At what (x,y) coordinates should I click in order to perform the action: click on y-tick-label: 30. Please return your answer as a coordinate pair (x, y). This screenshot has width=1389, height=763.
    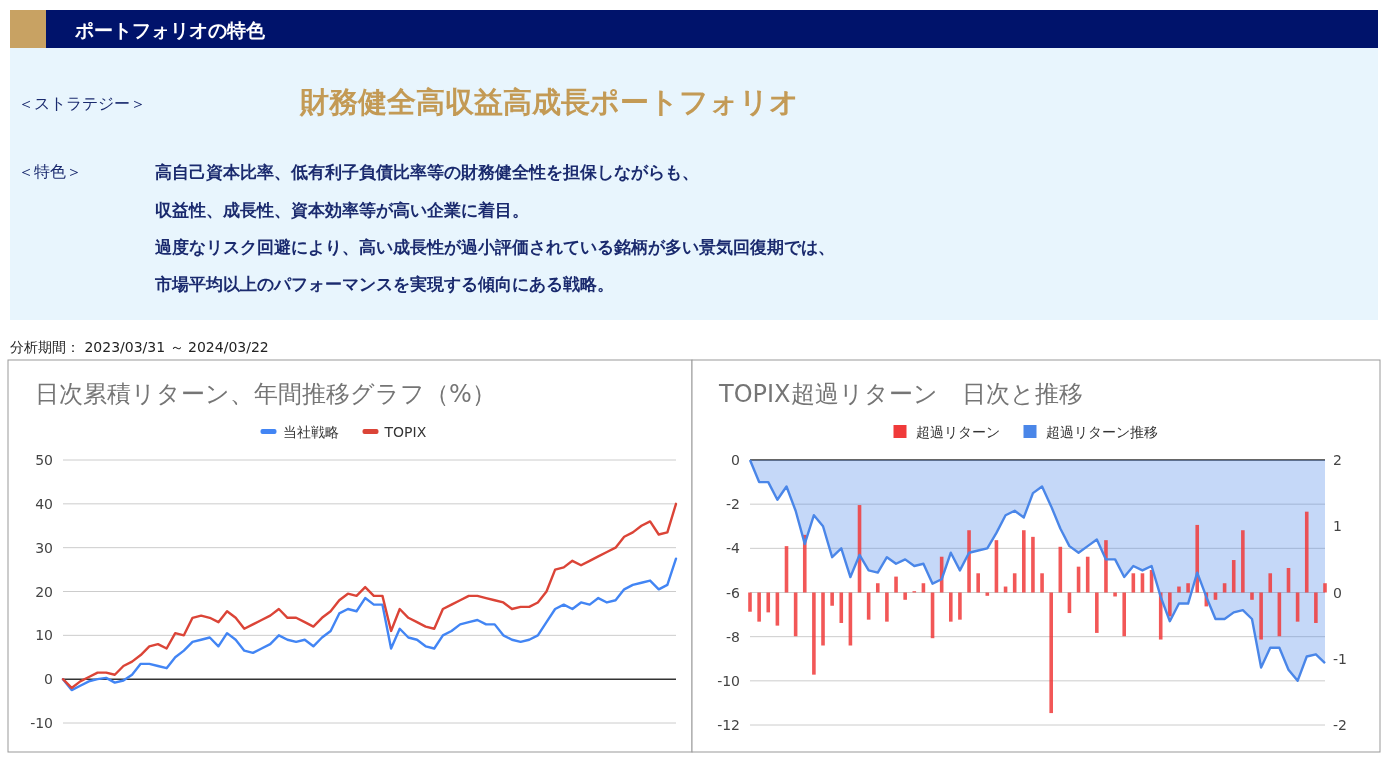
    Looking at the image, I should click on (44, 547).